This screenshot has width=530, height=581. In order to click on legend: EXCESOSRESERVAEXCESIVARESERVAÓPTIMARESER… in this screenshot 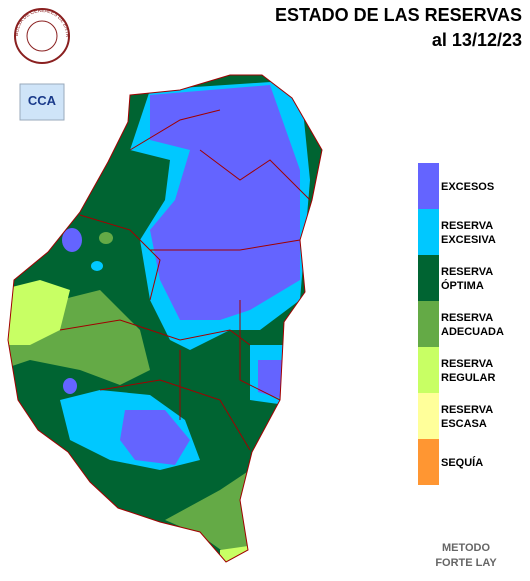, I will do `click(461, 324)`.